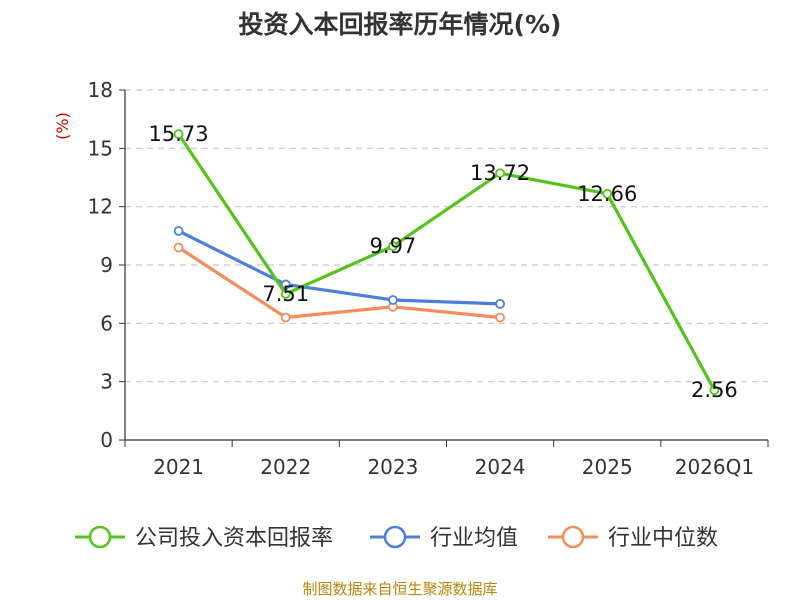 The width and height of the screenshot is (800, 600). Describe the element at coordinates (400, 24) in the screenshot. I see `chart-title: 投资入本回报率历年情况(%)` at that location.